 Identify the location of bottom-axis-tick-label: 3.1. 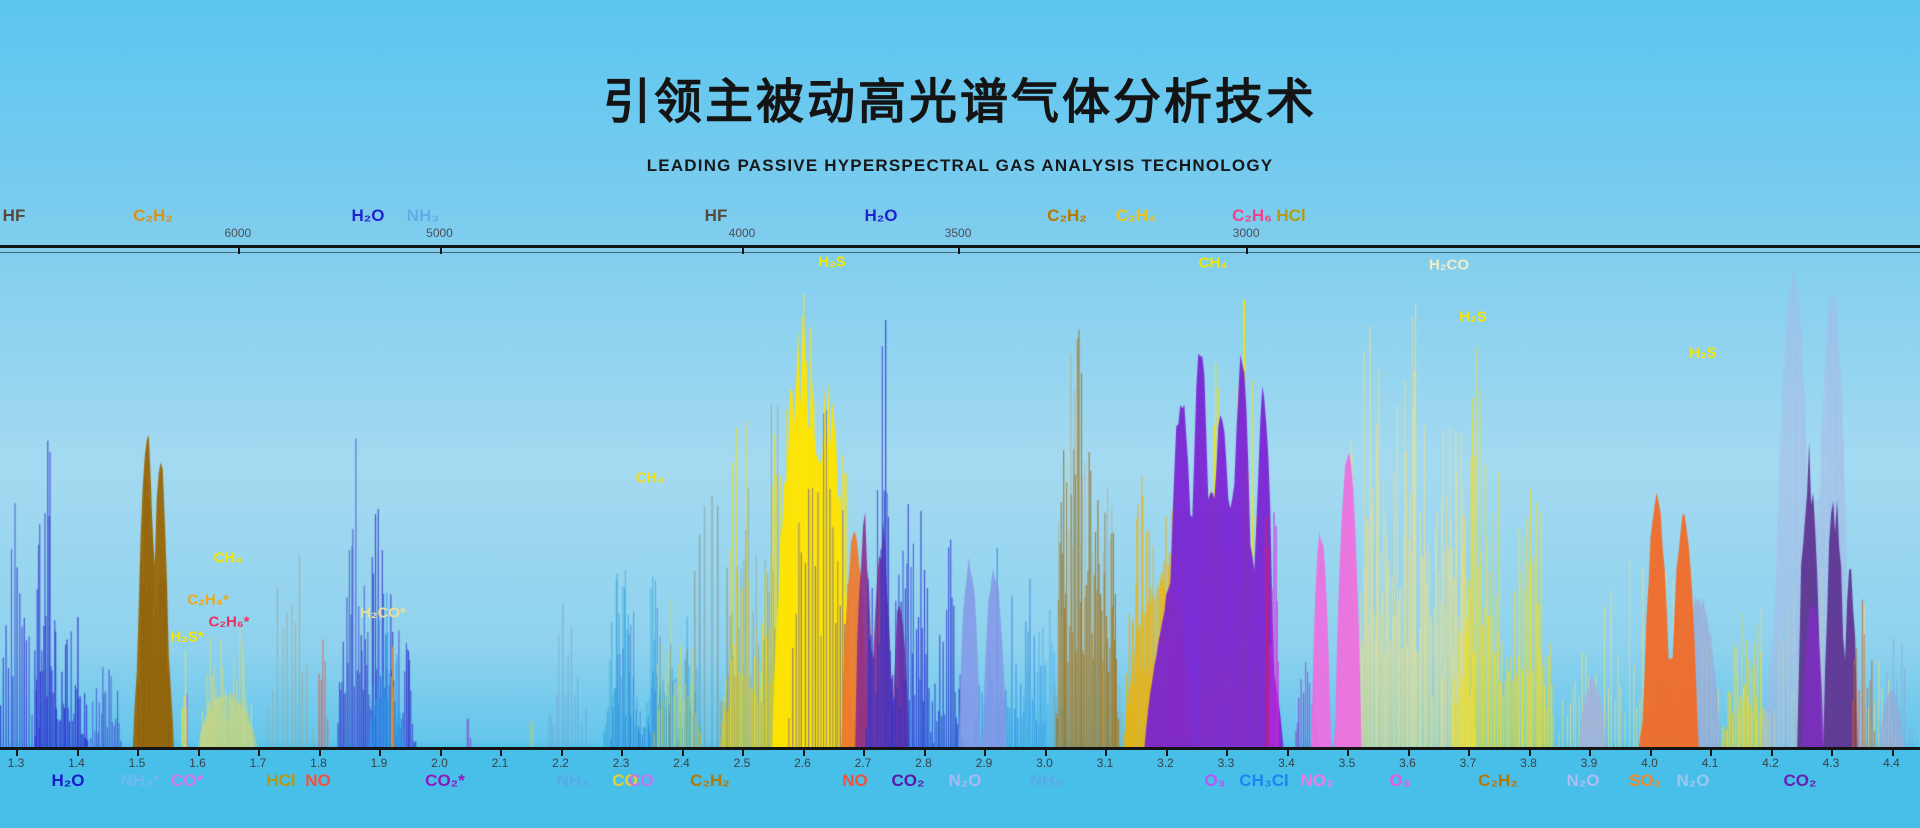
(1105, 763).